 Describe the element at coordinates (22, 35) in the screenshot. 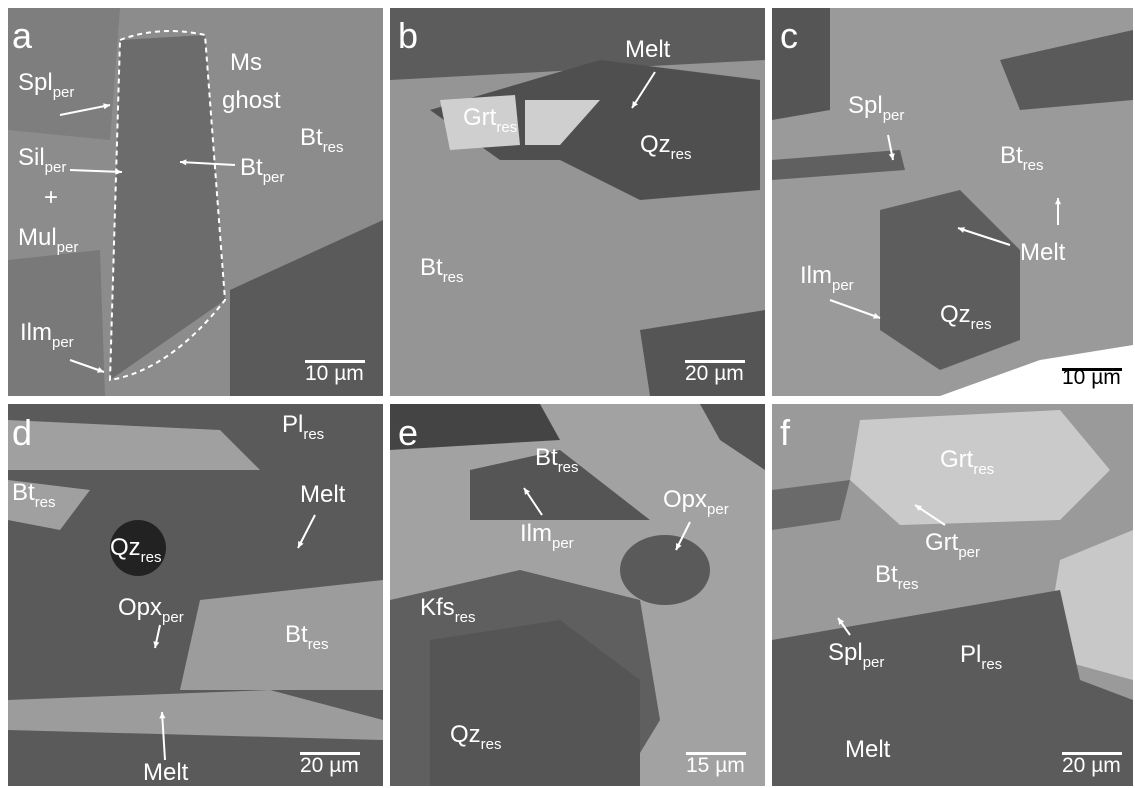

I see `panel-letter: a` at that location.